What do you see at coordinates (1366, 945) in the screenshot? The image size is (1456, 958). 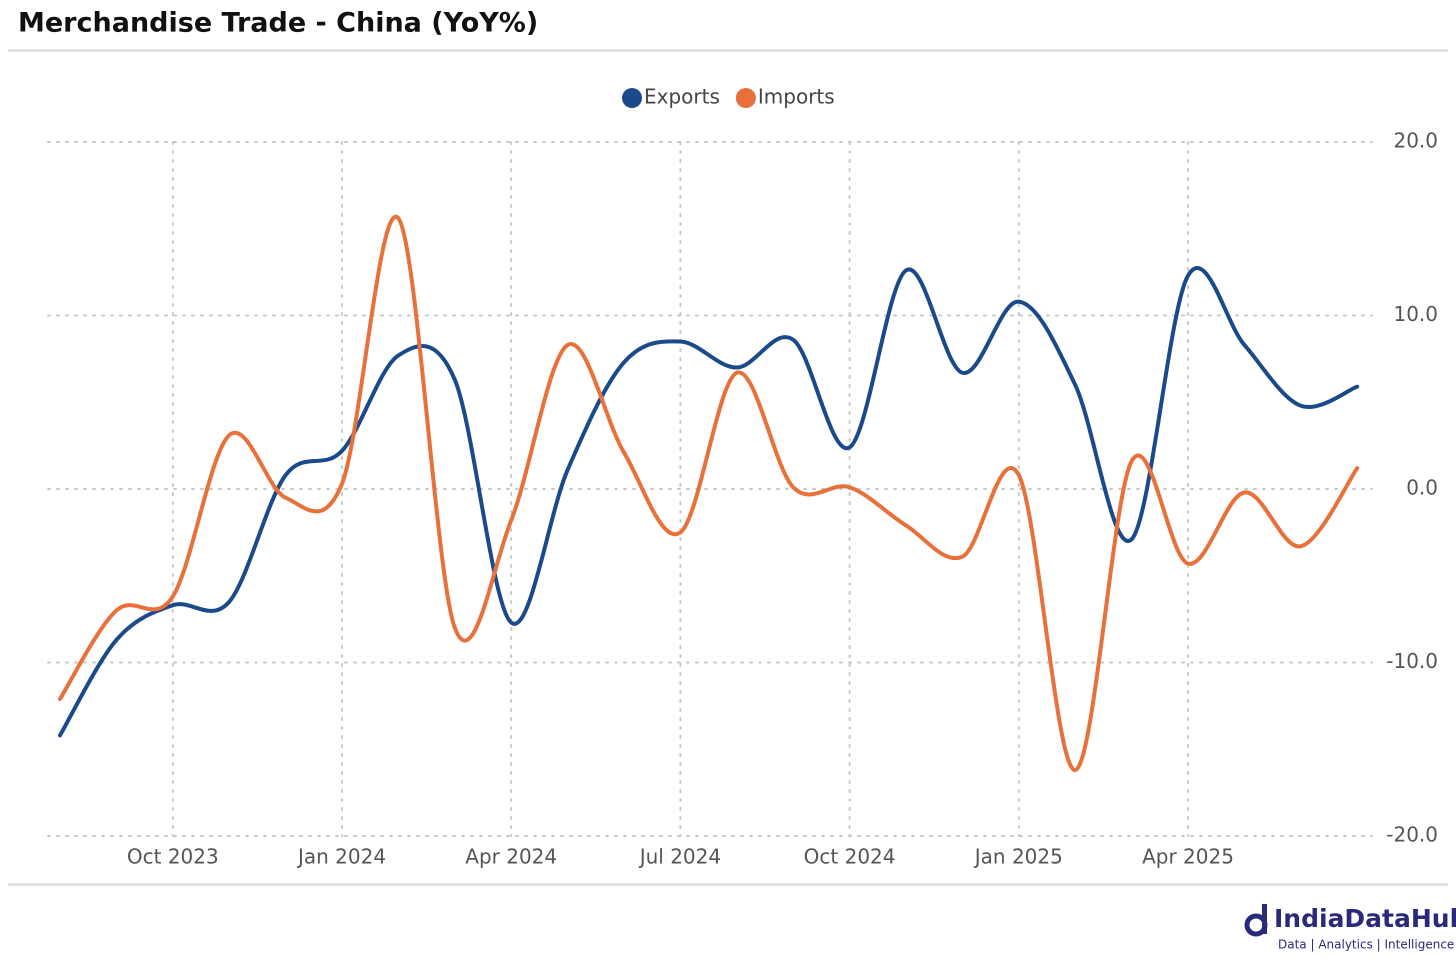 I see `brand-tagline: Data | Analytics | Intelligence` at bounding box center [1366, 945].